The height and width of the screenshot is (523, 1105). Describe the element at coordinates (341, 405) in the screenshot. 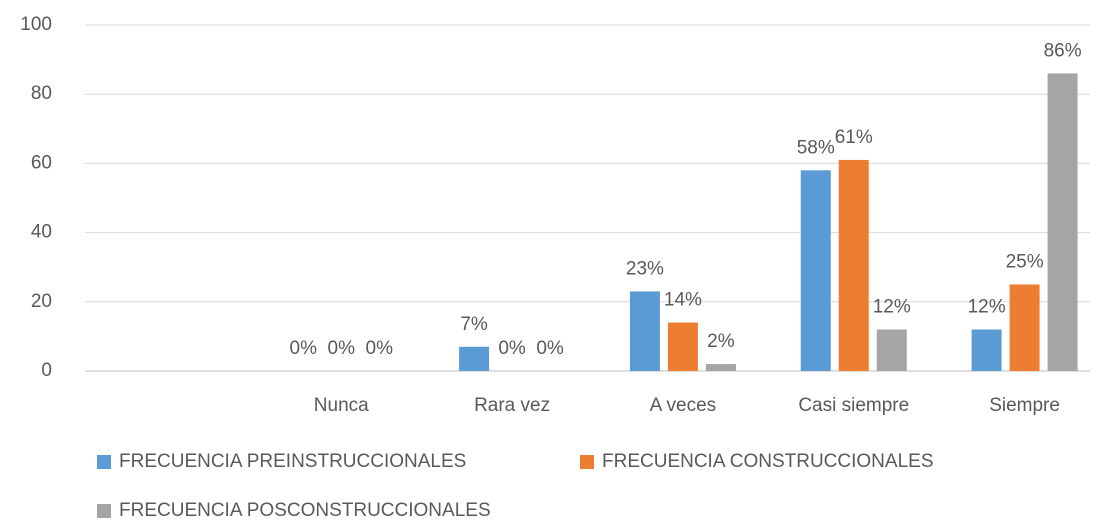

I see `x-tick-label: Nunca` at that location.